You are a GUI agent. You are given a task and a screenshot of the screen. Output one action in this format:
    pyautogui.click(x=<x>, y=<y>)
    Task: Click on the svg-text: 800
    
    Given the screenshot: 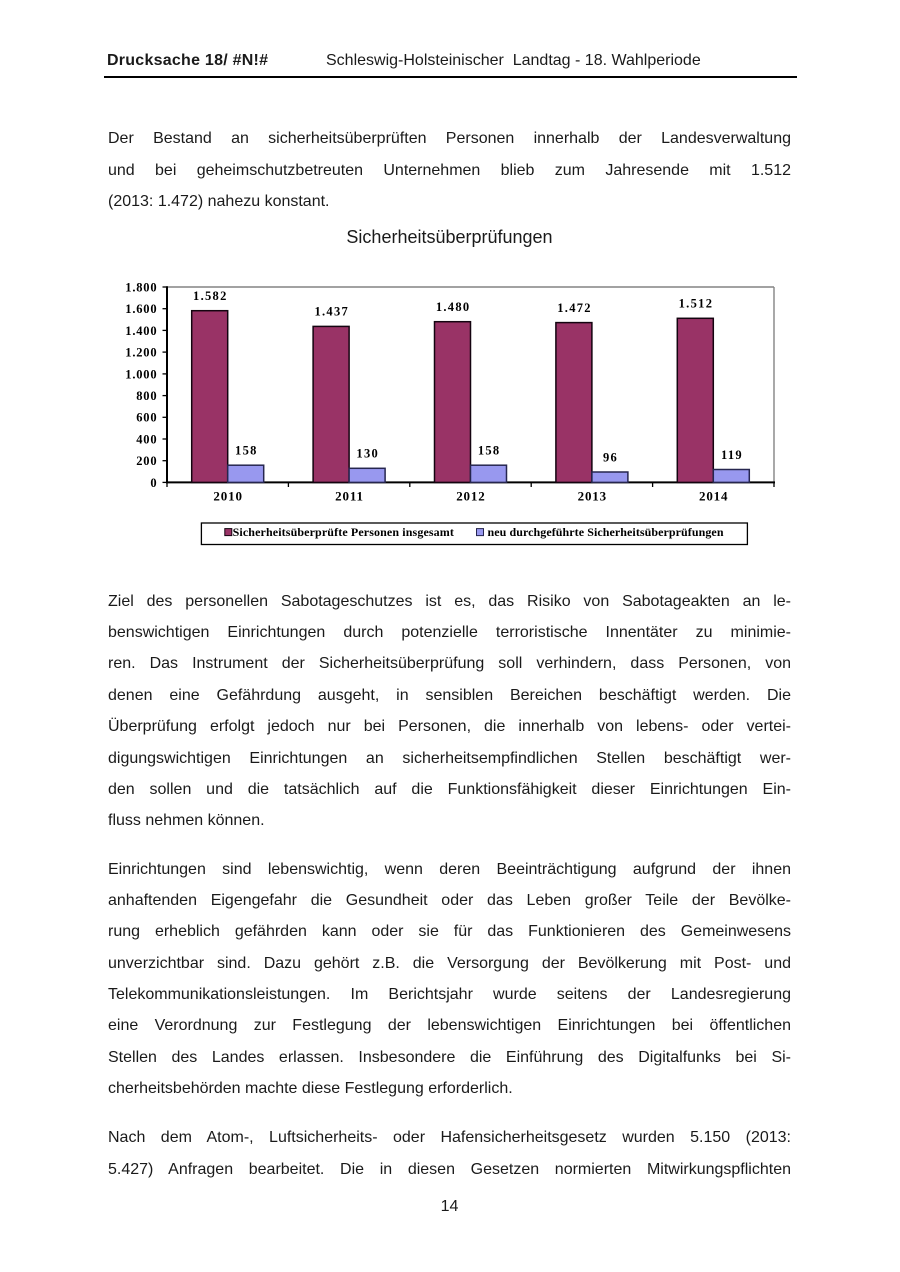 What is the action you would take?
    pyautogui.click(x=146, y=396)
    